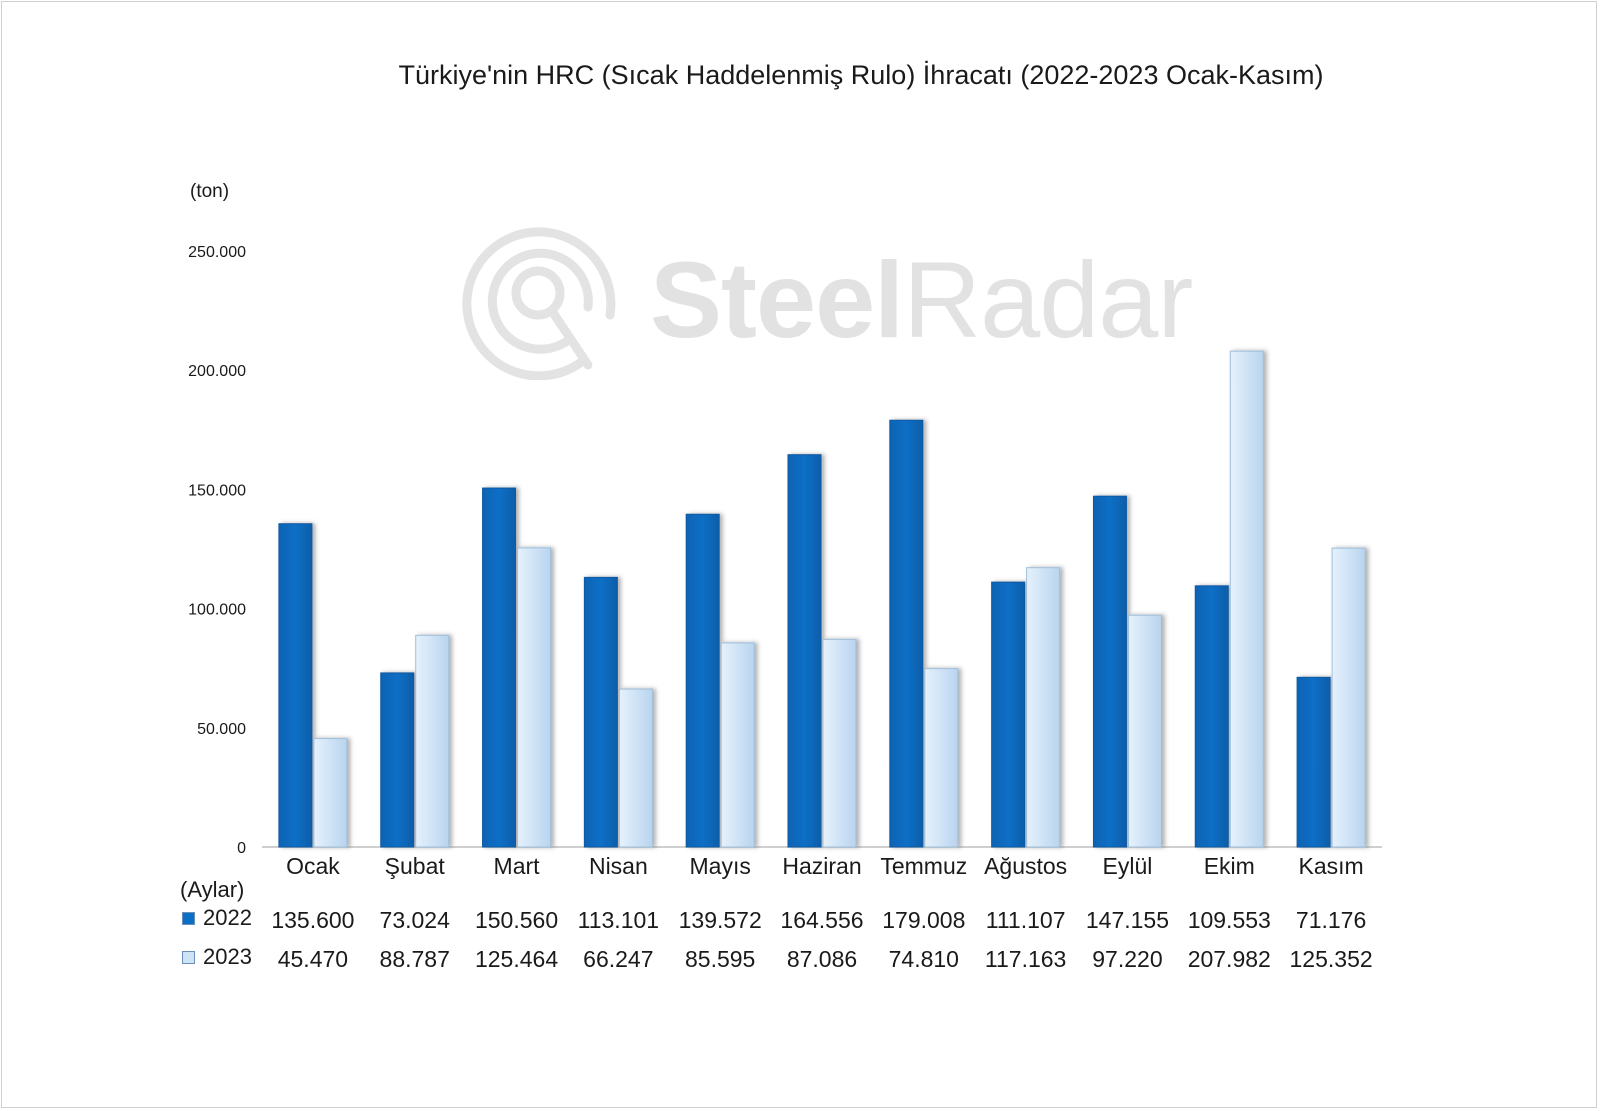 The height and width of the screenshot is (1111, 1600). Describe the element at coordinates (1025, 959) in the screenshot. I see `data-label-2023: 117.163` at that location.